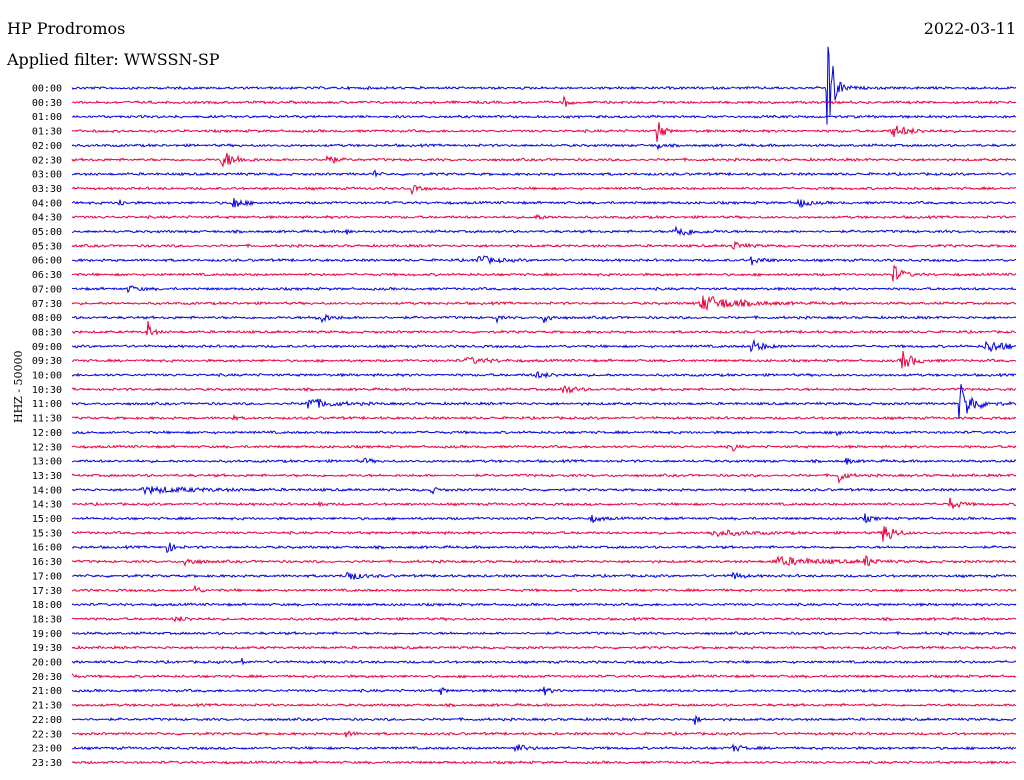  I want to click on time-tick-label: 13:30, so click(47, 476).